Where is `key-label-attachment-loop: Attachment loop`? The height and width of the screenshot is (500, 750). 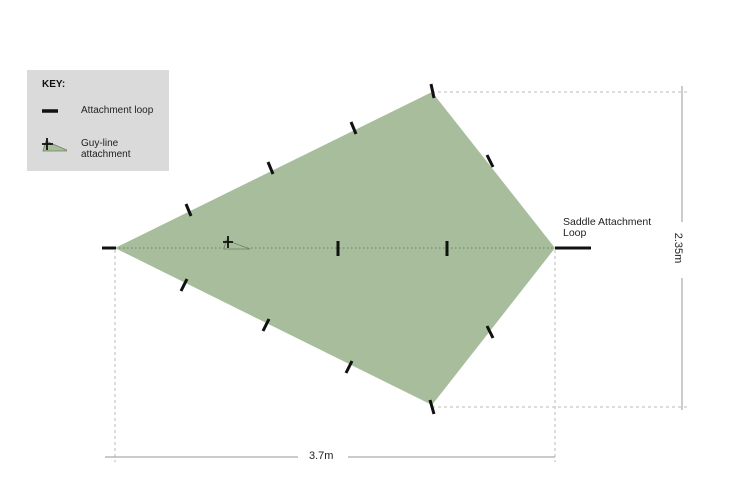
key-label-attachment-loop: Attachment loop is located at coordinates (117, 110).